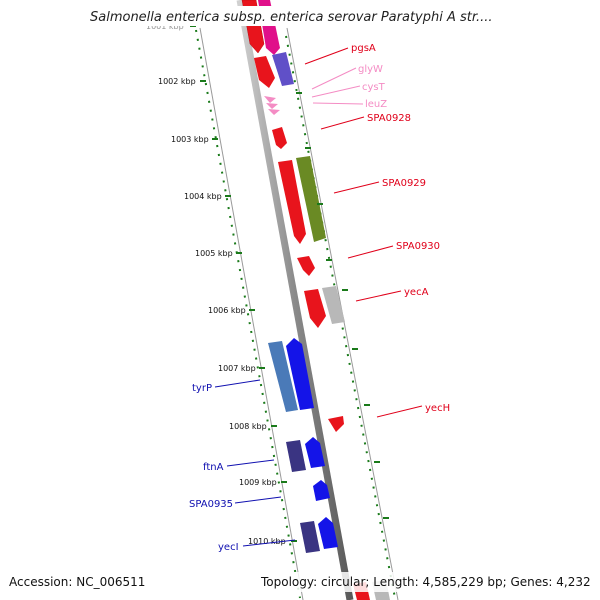 Image resolution: width=600 pixels, height=600 pixels. I want to click on gene-label-pgsA: pgsA, so click(363, 48).